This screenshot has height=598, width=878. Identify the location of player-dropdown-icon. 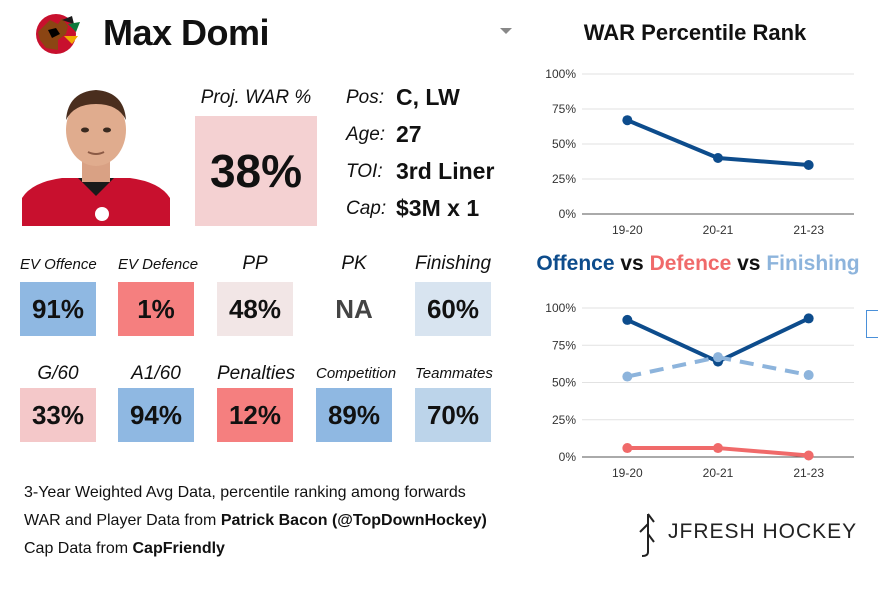
(506, 31).